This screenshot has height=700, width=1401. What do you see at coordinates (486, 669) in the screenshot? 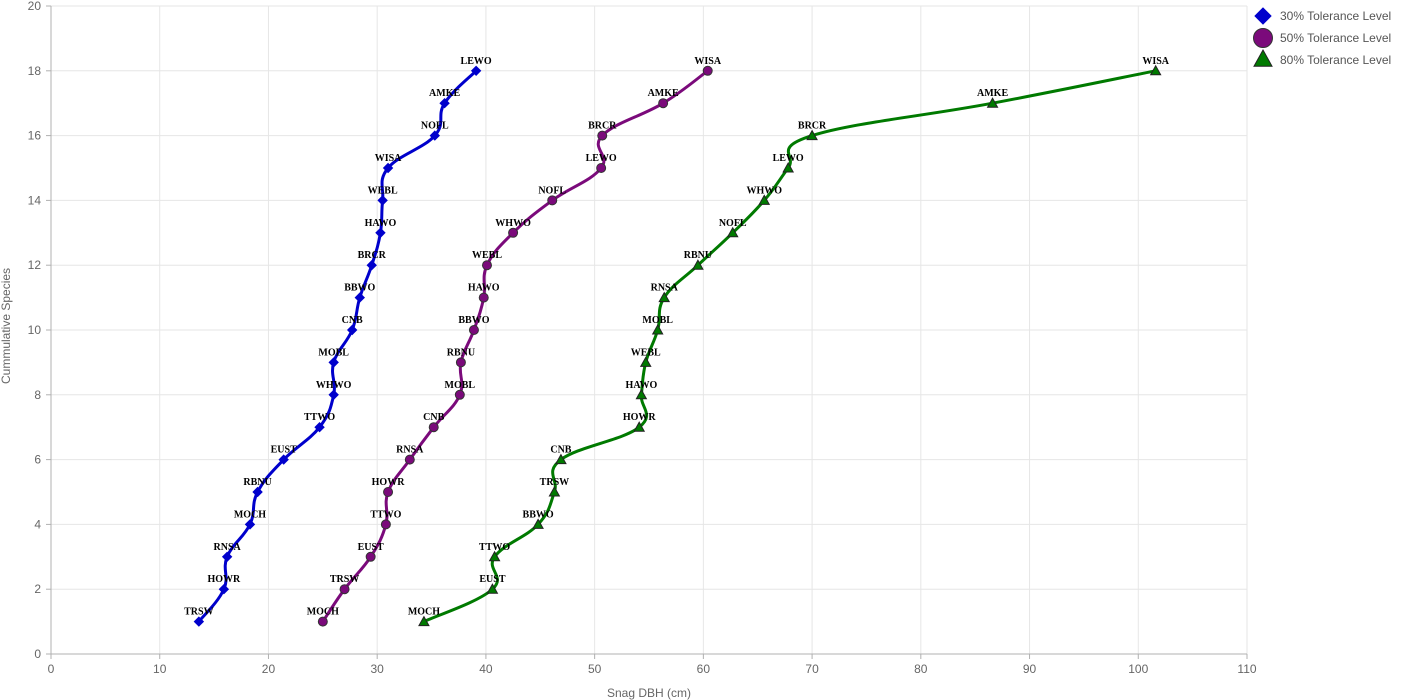
I see `x-tick-label: 40` at bounding box center [486, 669].